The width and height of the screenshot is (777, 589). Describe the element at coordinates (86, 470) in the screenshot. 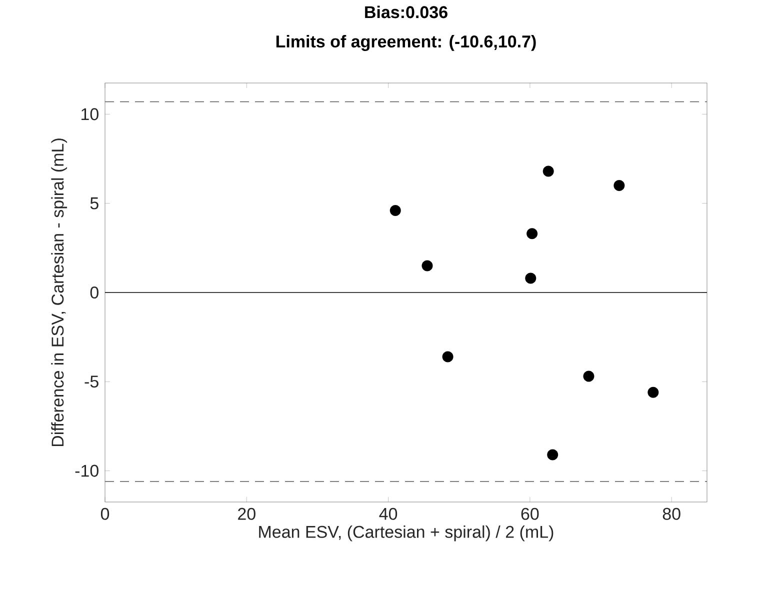

I see `y-tick-label: -10` at that location.